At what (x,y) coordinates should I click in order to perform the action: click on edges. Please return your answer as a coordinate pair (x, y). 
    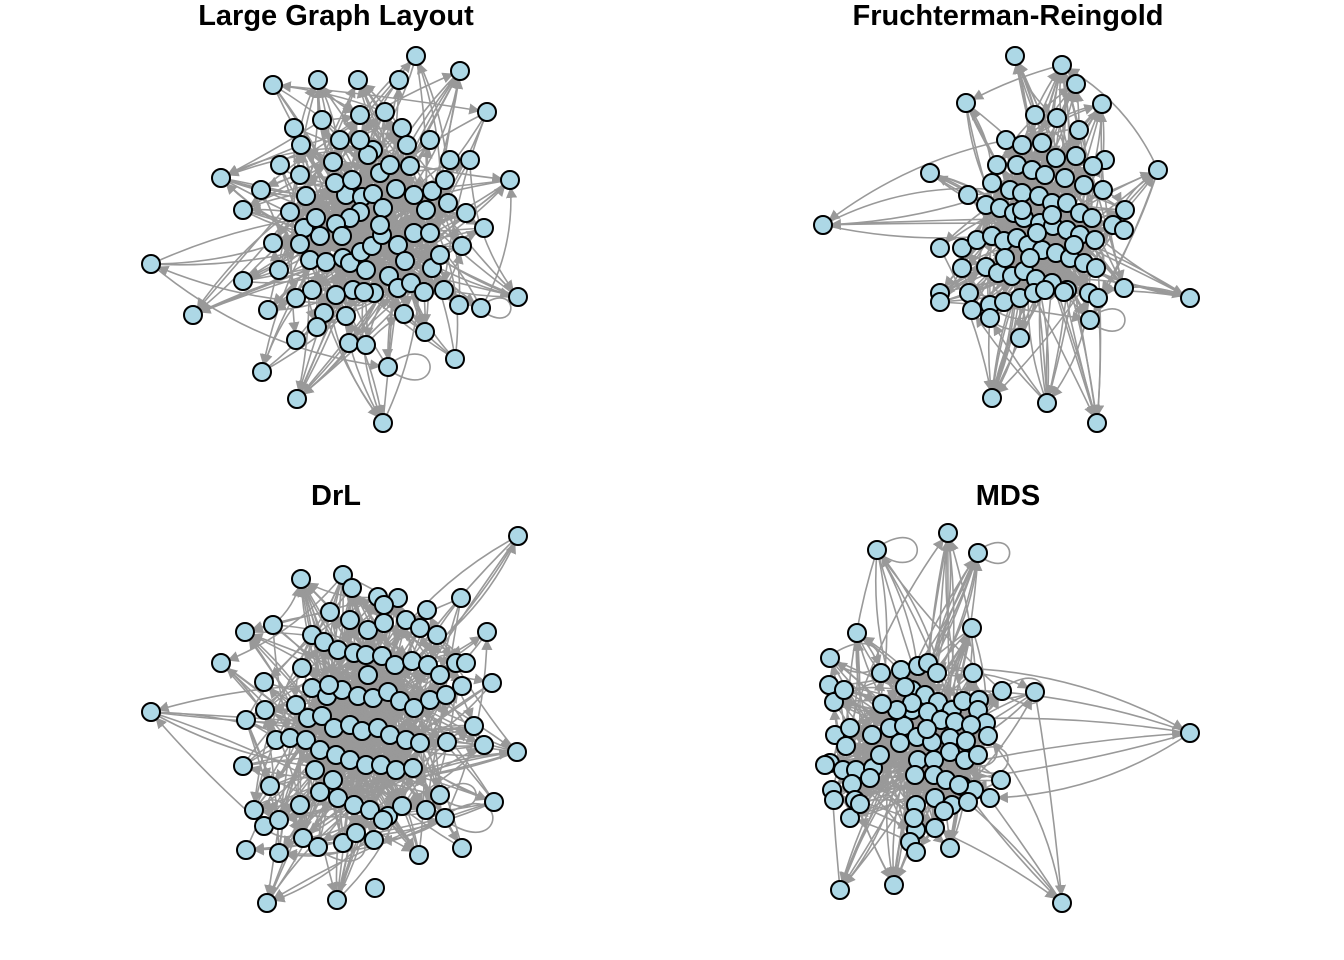
    Looking at the image, I should click on (1007, 718).